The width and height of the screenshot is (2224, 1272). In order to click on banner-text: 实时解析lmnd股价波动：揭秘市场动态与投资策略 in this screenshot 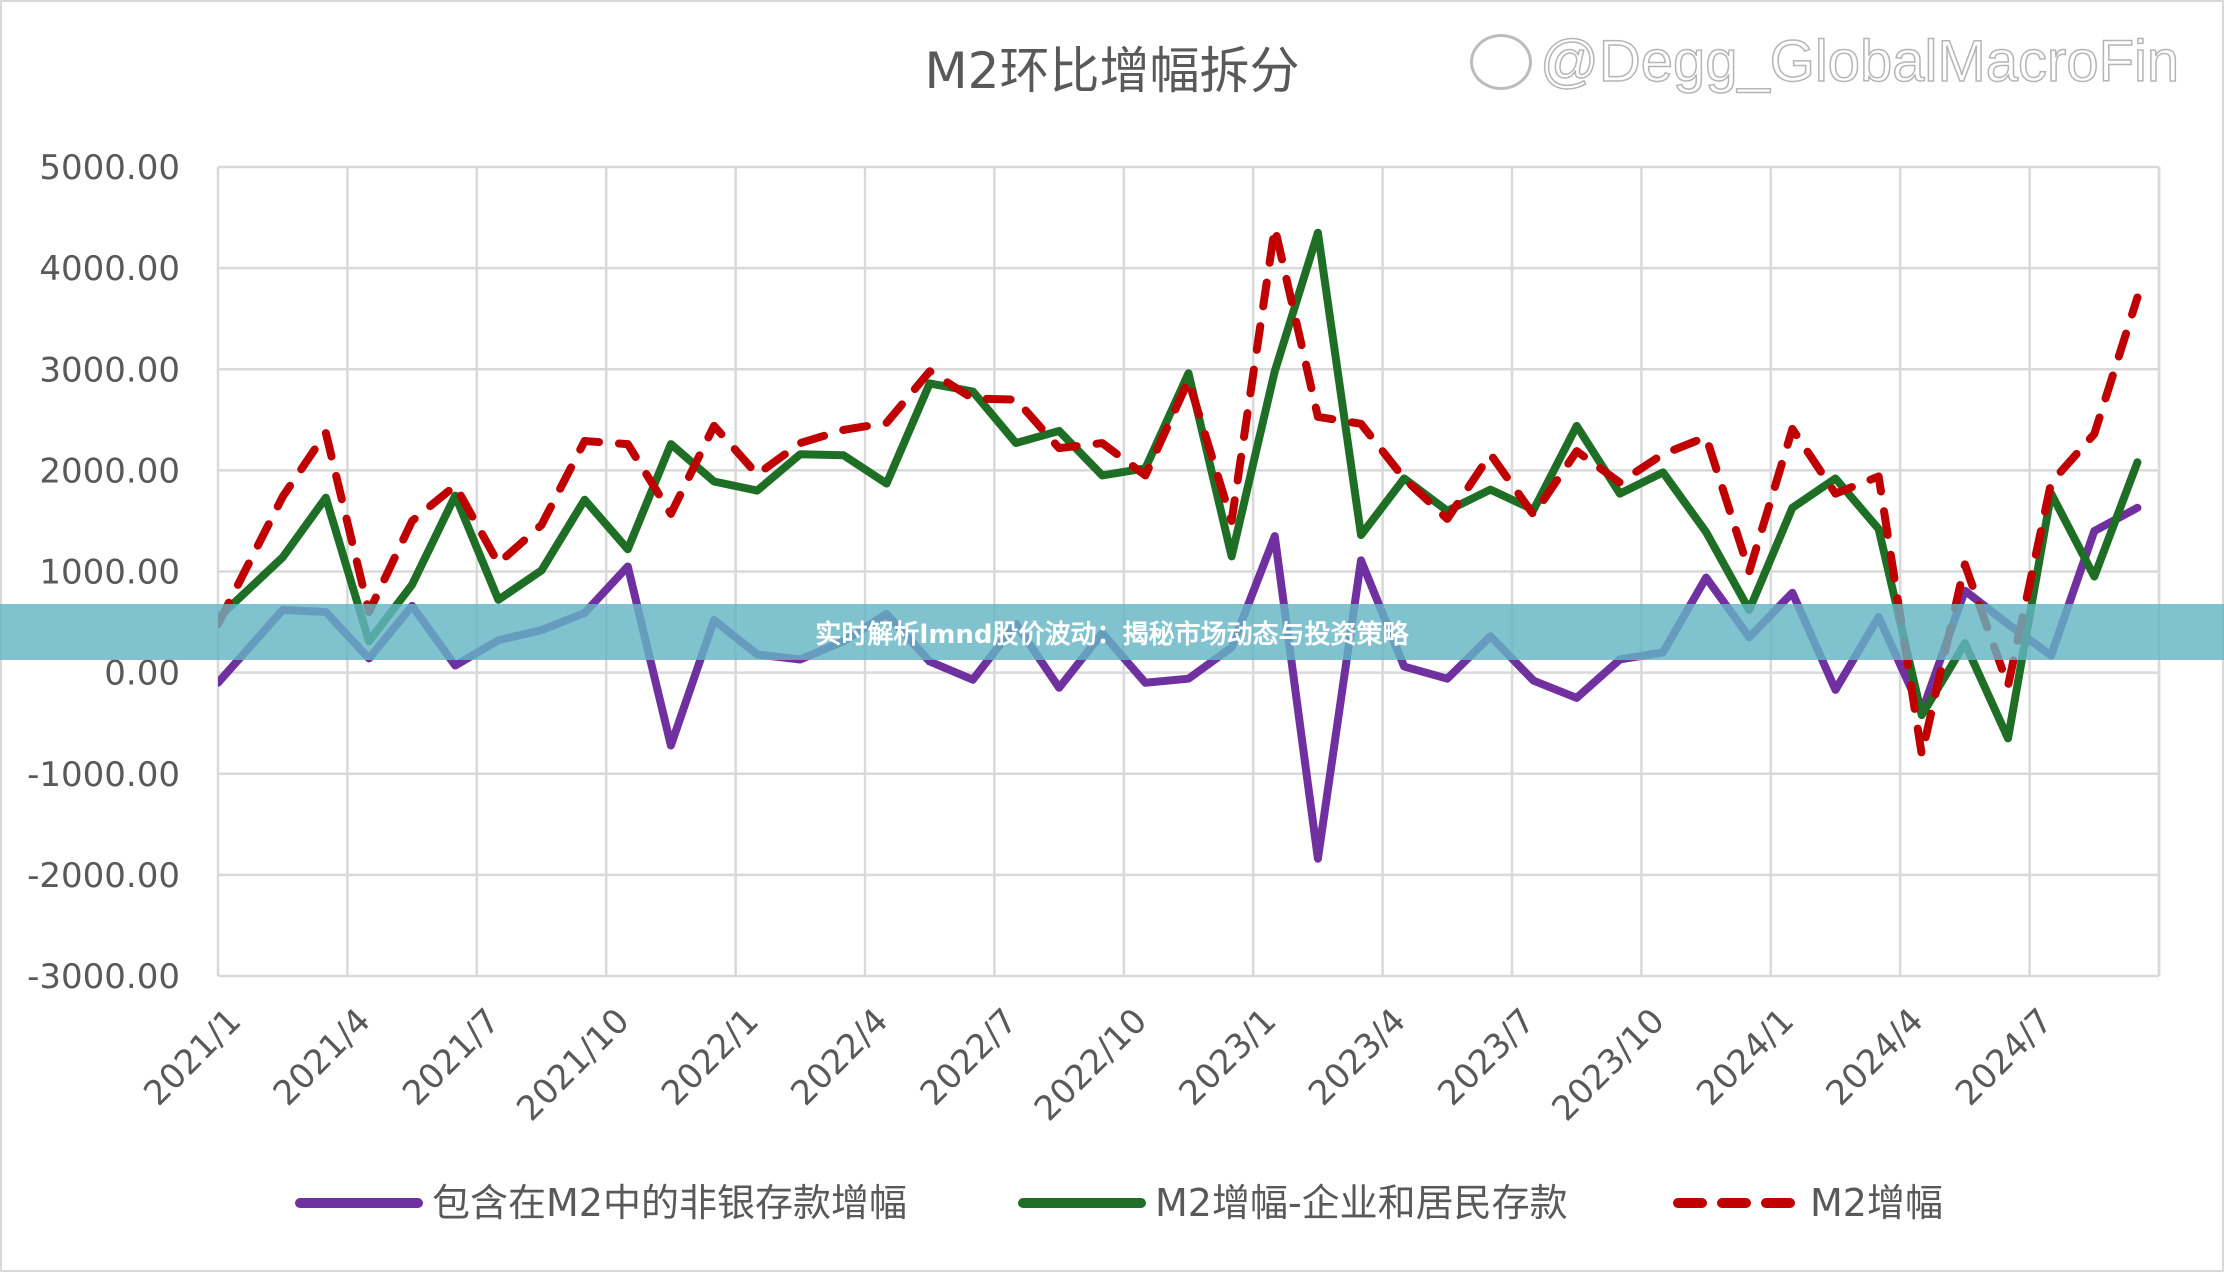, I will do `click(1112, 634)`.